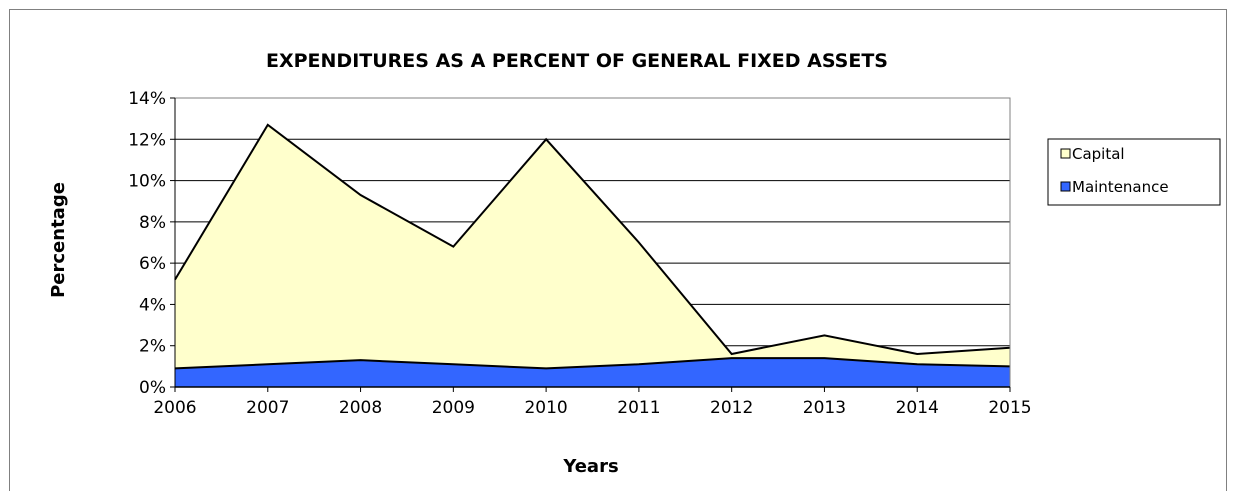  I want to click on y-tick-label-2: 4%, so click(152, 305).